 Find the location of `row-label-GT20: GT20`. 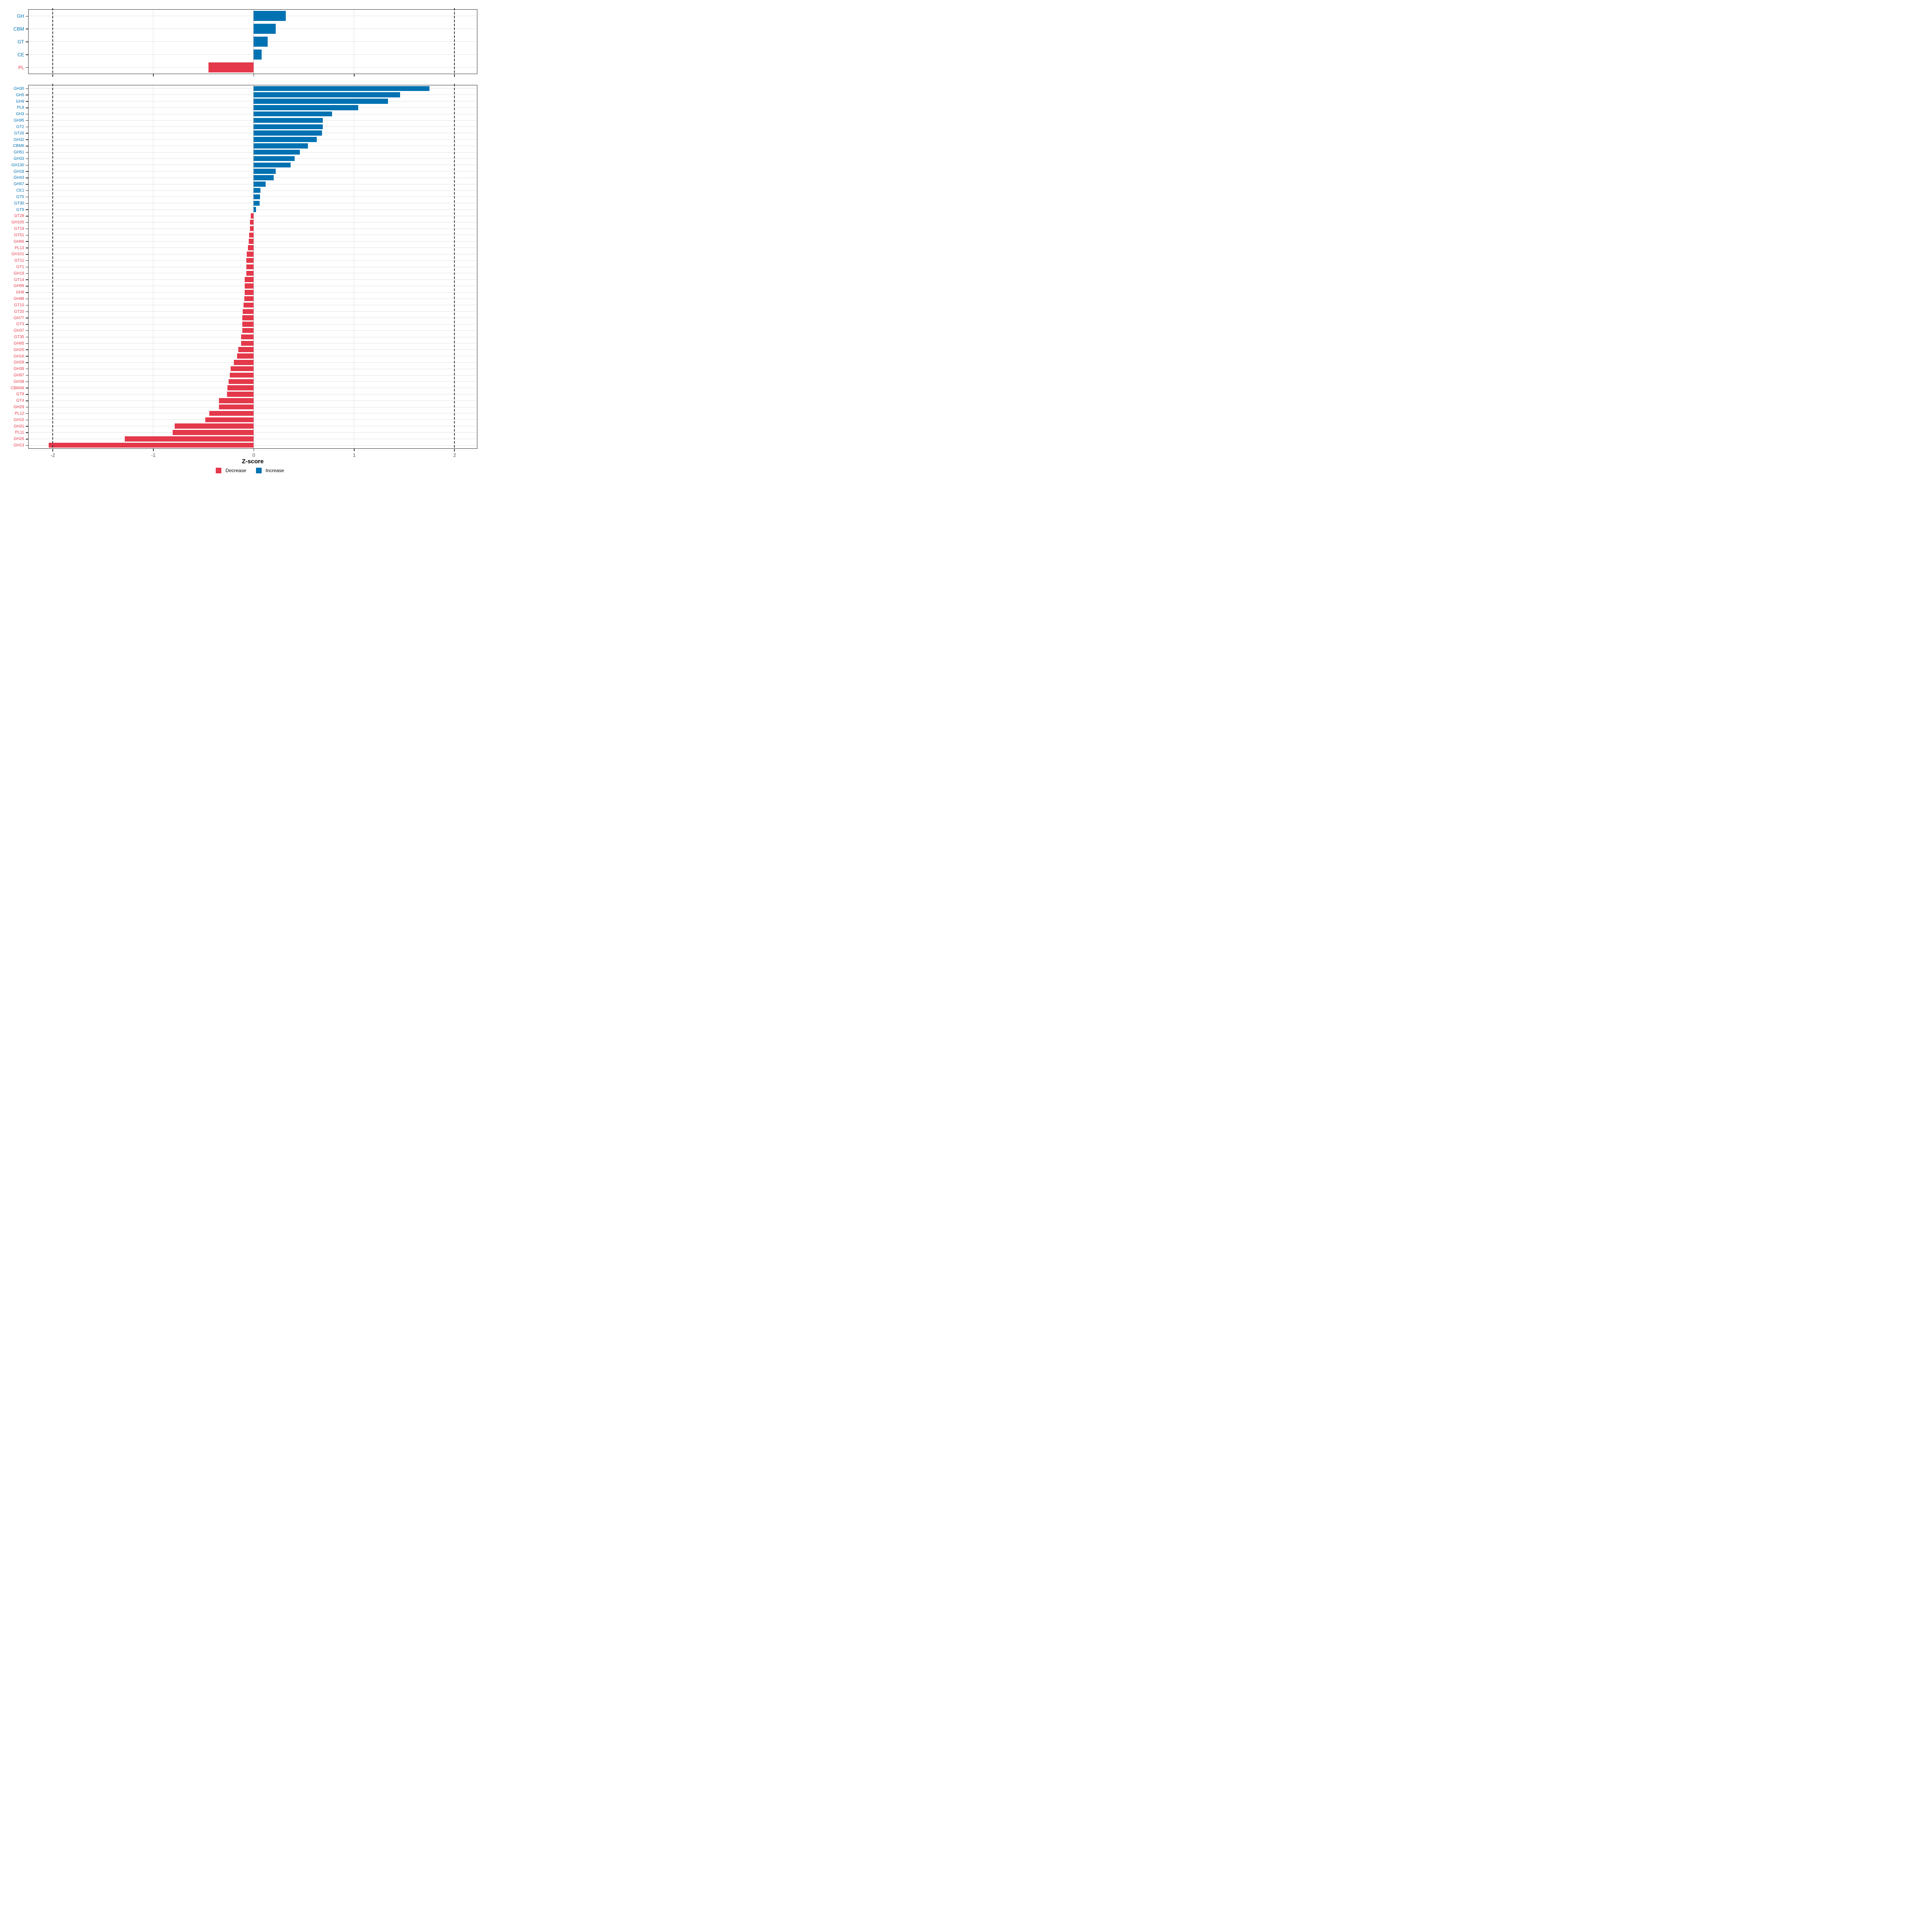

row-label-GT20: GT20 is located at coordinates (19, 311).